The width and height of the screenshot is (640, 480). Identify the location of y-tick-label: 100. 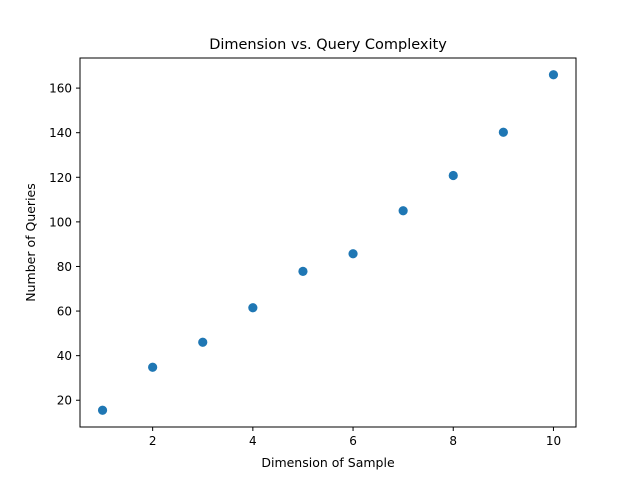
(60, 222).